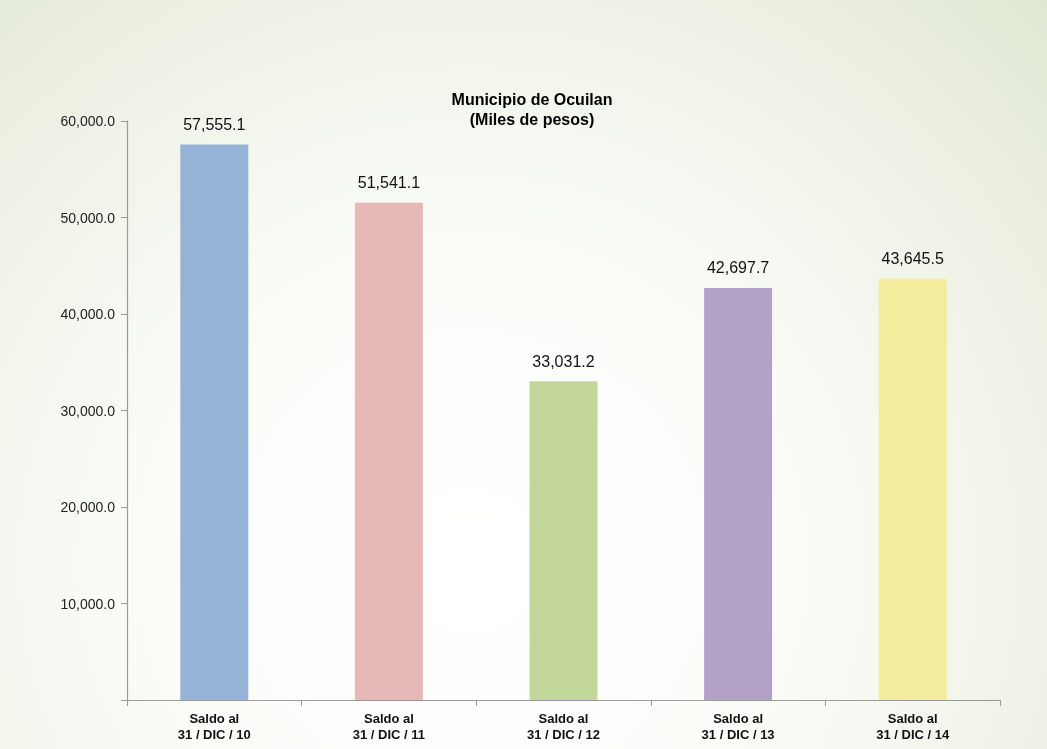  Describe the element at coordinates (88, 314) in the screenshot. I see `y-tick-label: 40,000.0` at that location.